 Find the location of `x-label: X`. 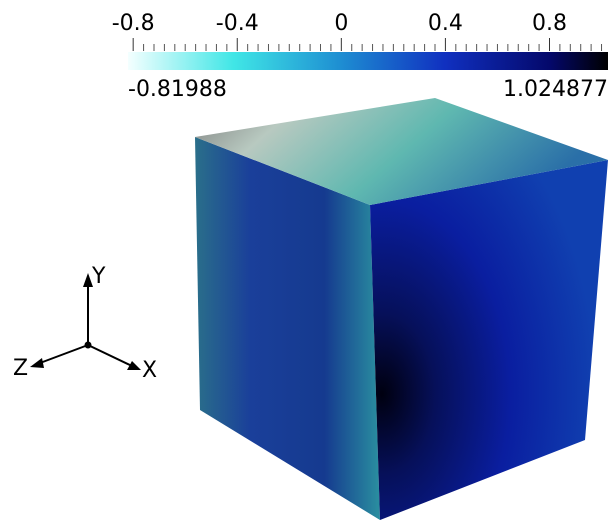

x-label: X is located at coordinates (149, 370).